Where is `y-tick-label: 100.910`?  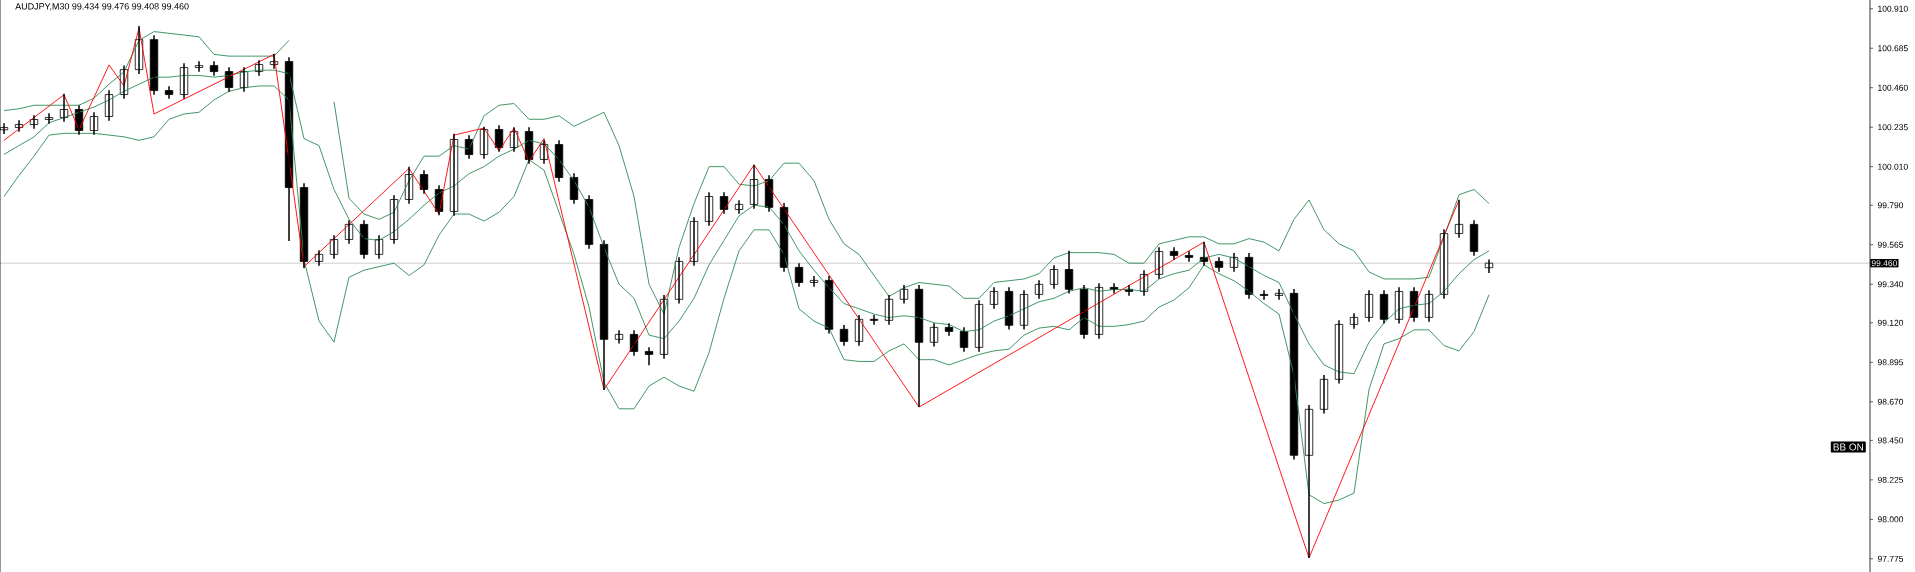
y-tick-label: 100.910 is located at coordinates (1893, 8).